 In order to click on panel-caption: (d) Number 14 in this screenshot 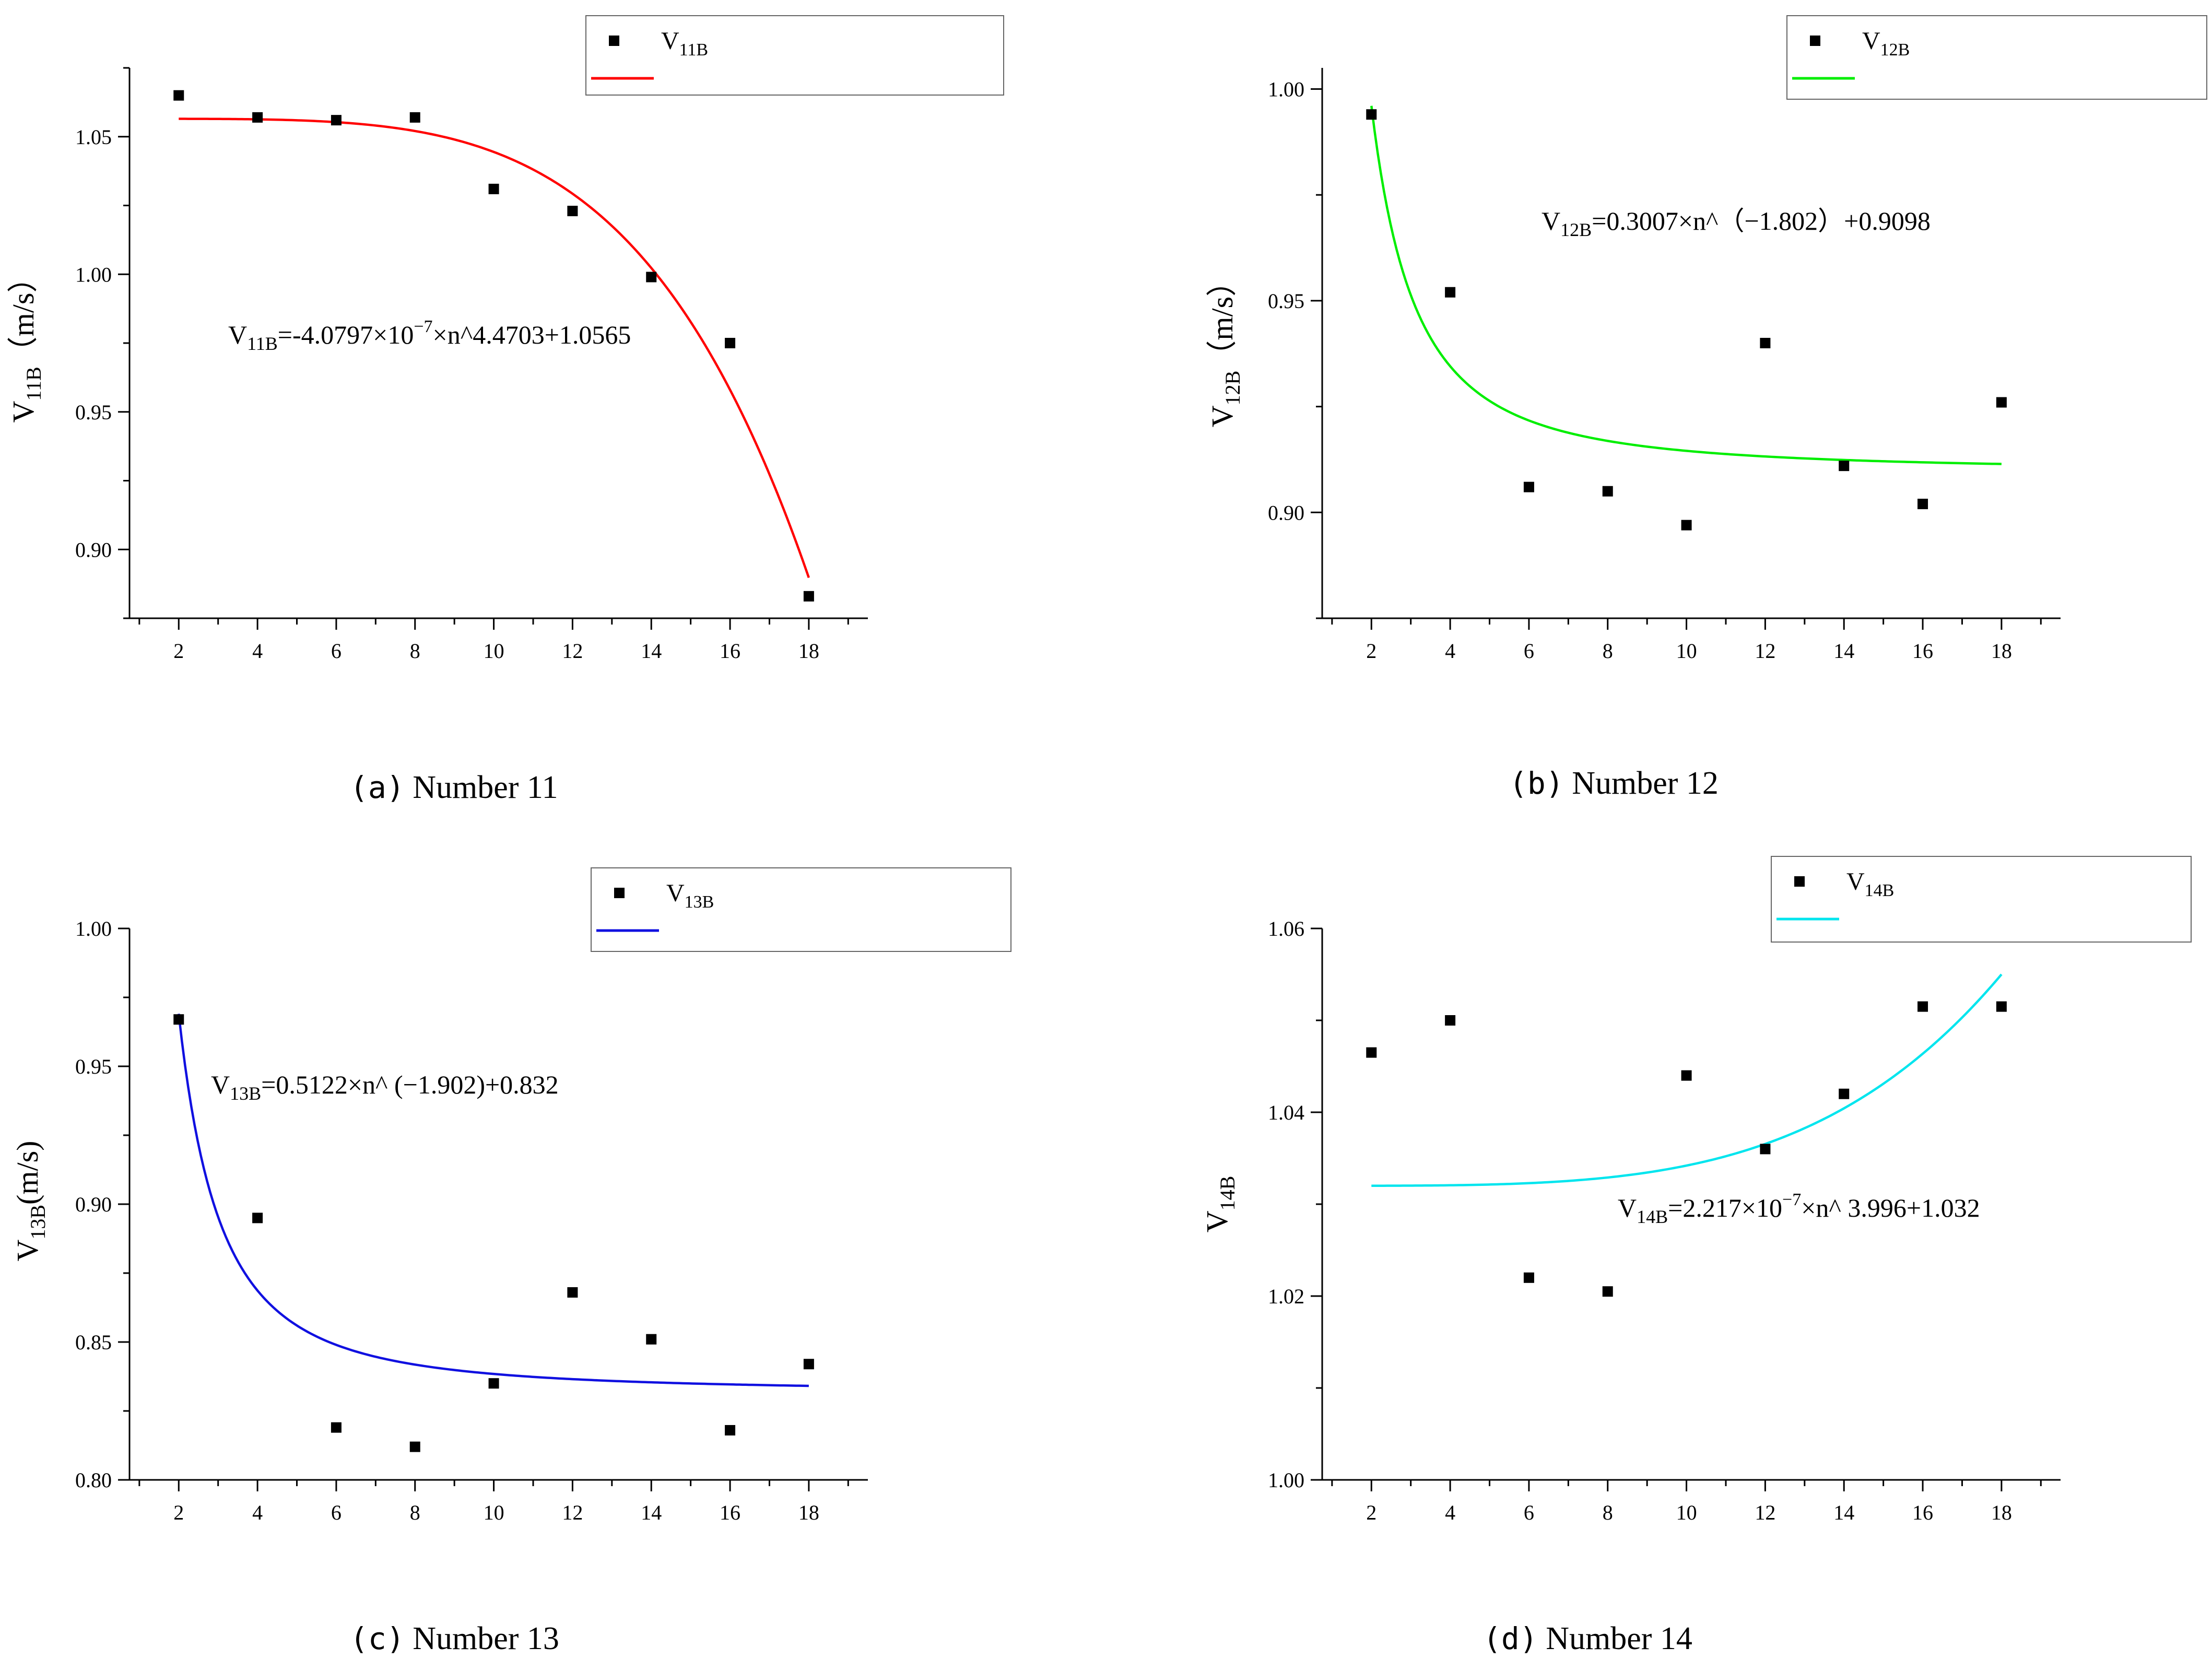, I will do `click(1587, 1638)`.